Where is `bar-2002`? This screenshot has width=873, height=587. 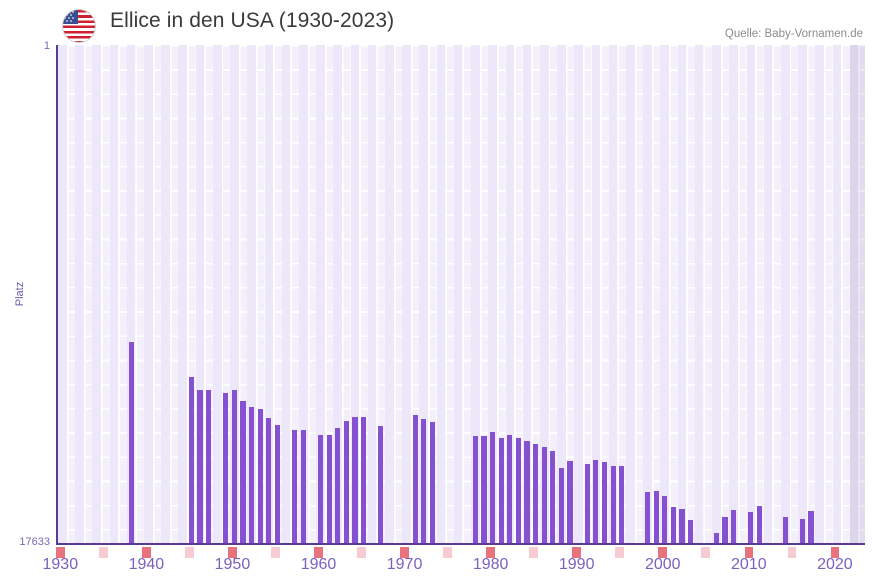
bar-2002 is located at coordinates (682, 526).